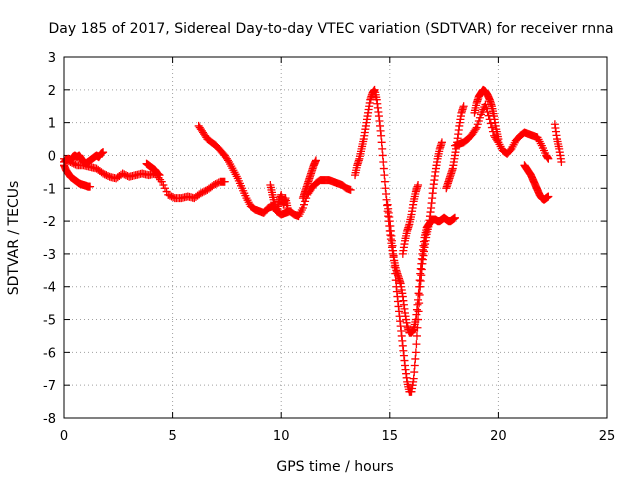 This screenshot has height=480, width=640. What do you see at coordinates (607, 436) in the screenshot?
I see `x-tick-label: 25` at bounding box center [607, 436].